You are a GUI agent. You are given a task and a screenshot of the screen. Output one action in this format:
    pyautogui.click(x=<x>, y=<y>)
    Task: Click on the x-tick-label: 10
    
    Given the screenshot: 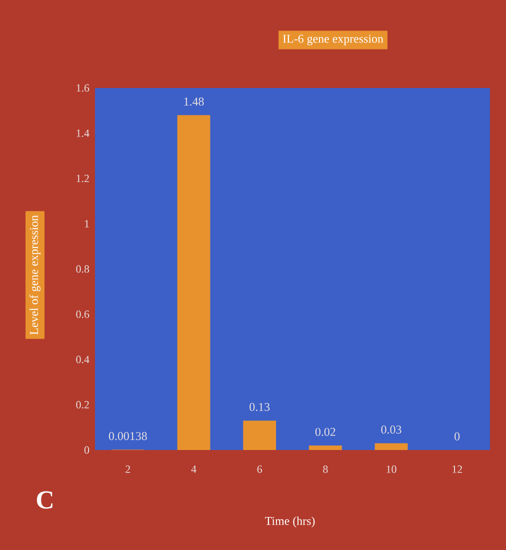 What is the action you would take?
    pyautogui.click(x=391, y=469)
    